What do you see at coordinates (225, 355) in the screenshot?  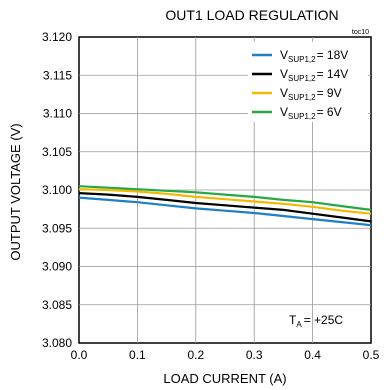 I see `x-tick-labels: 0.0 0.1 0.2 0.3 0.4 0.5` at bounding box center [225, 355].